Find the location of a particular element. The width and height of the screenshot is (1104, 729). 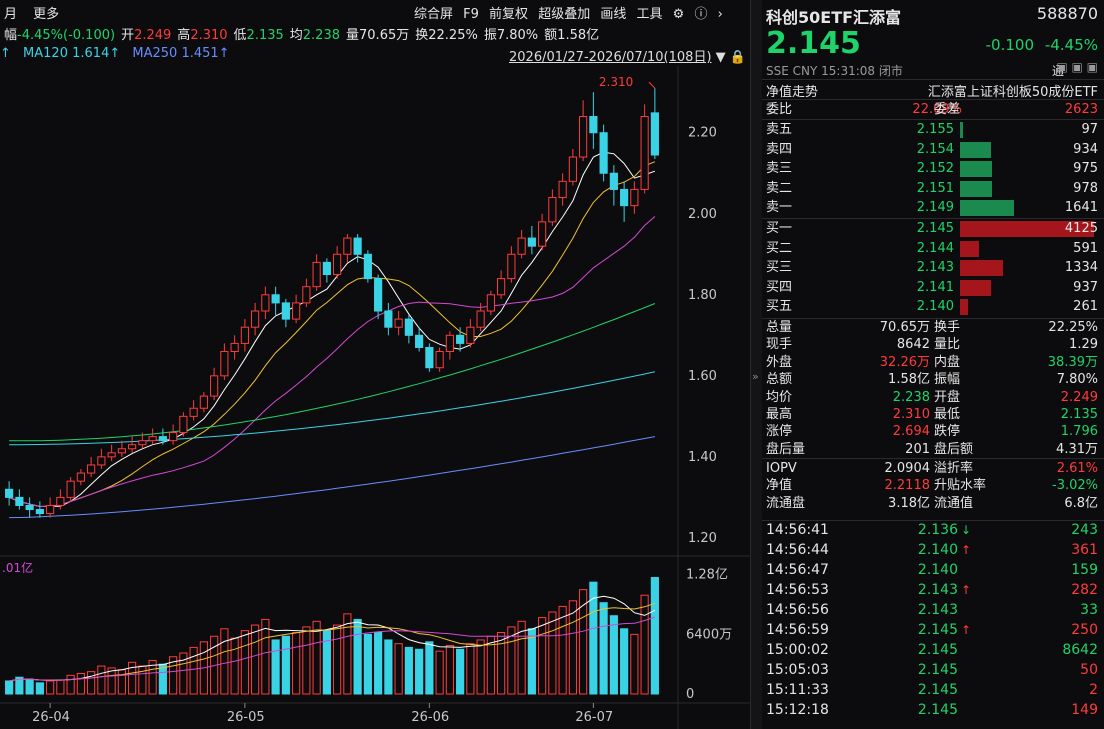

ma-arrow: ↑ is located at coordinates (5, 53).